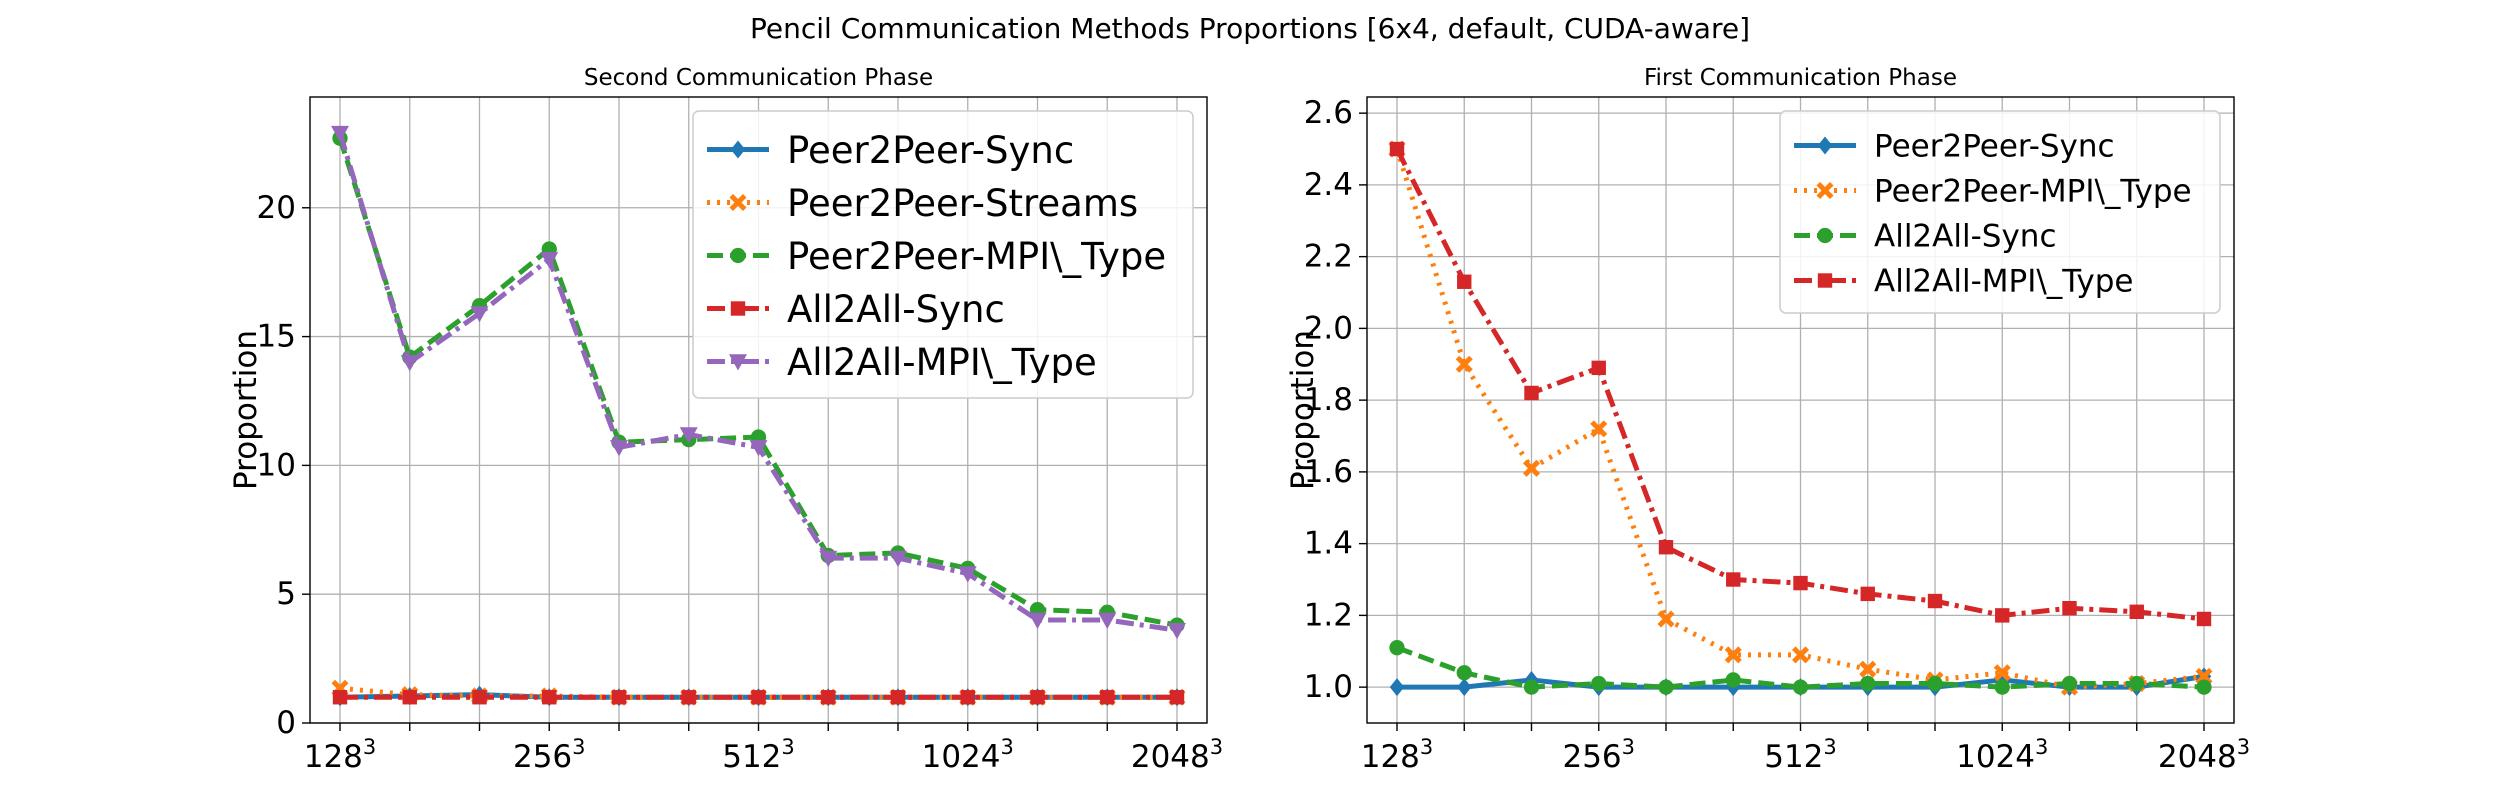  I want to click on y-tick-label: 0, so click(286, 723).